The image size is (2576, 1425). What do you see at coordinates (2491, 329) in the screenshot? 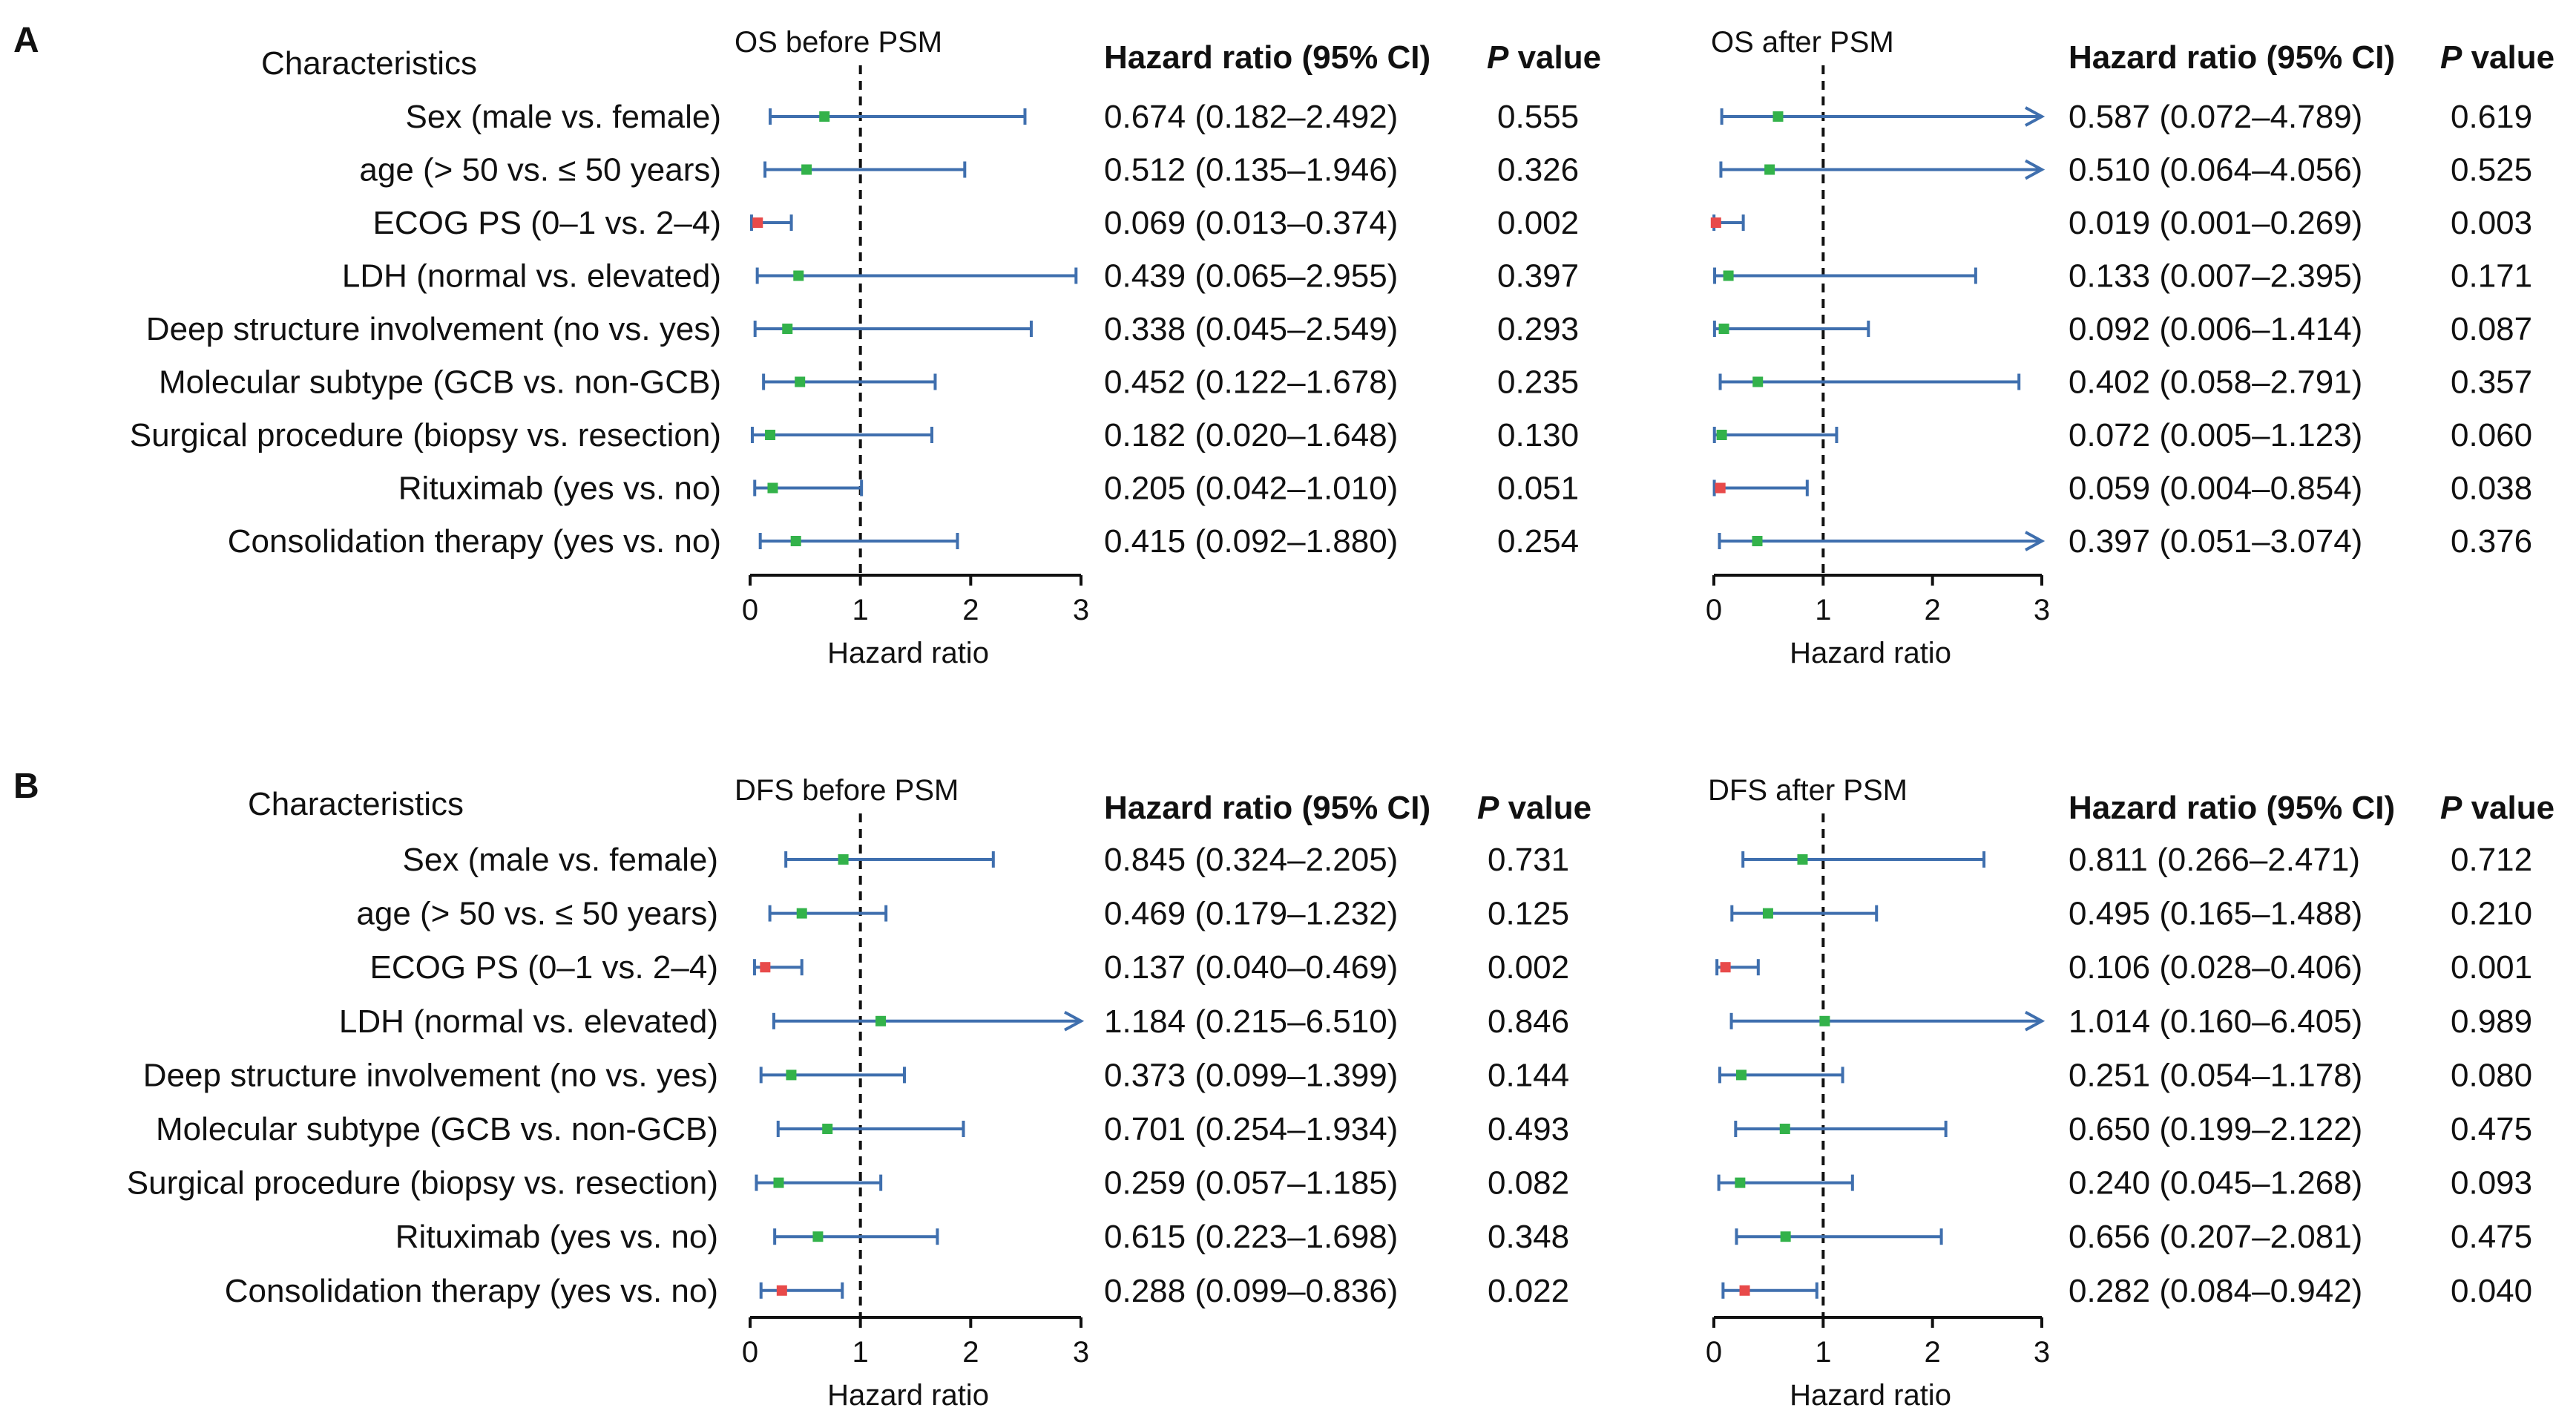
I see `p-value: 0.087` at bounding box center [2491, 329].